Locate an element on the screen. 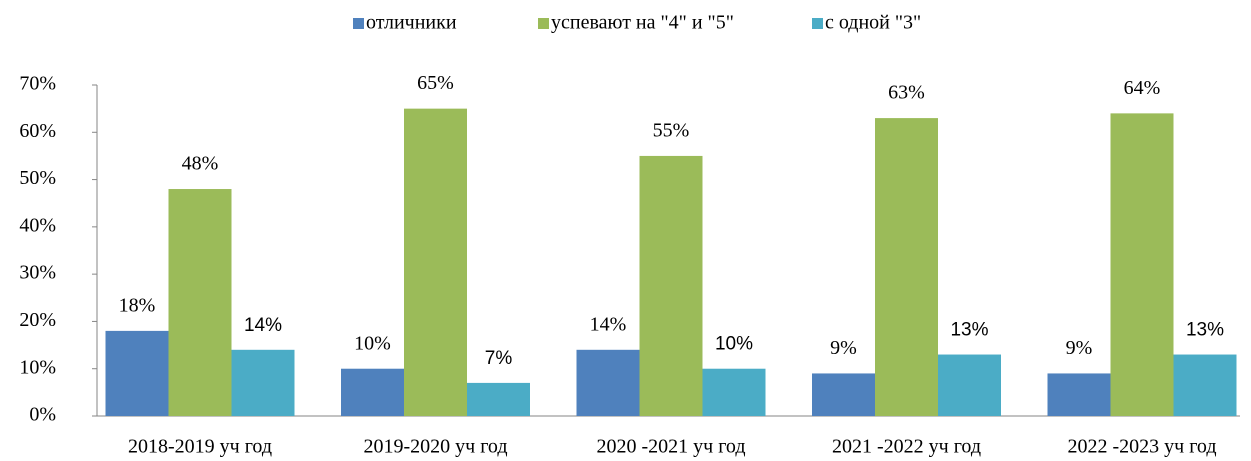  data-label: 18% is located at coordinates (137, 305).